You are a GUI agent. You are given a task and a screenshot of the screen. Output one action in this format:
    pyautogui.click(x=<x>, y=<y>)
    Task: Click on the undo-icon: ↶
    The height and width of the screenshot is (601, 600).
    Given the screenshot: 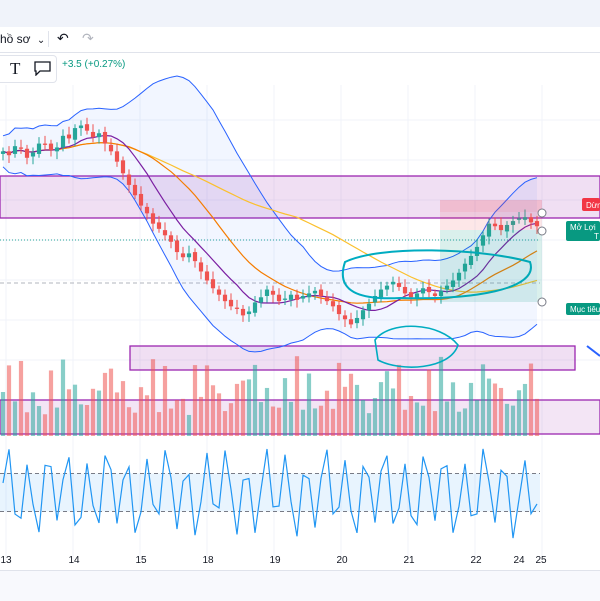 What is the action you would take?
    pyautogui.click(x=63, y=38)
    